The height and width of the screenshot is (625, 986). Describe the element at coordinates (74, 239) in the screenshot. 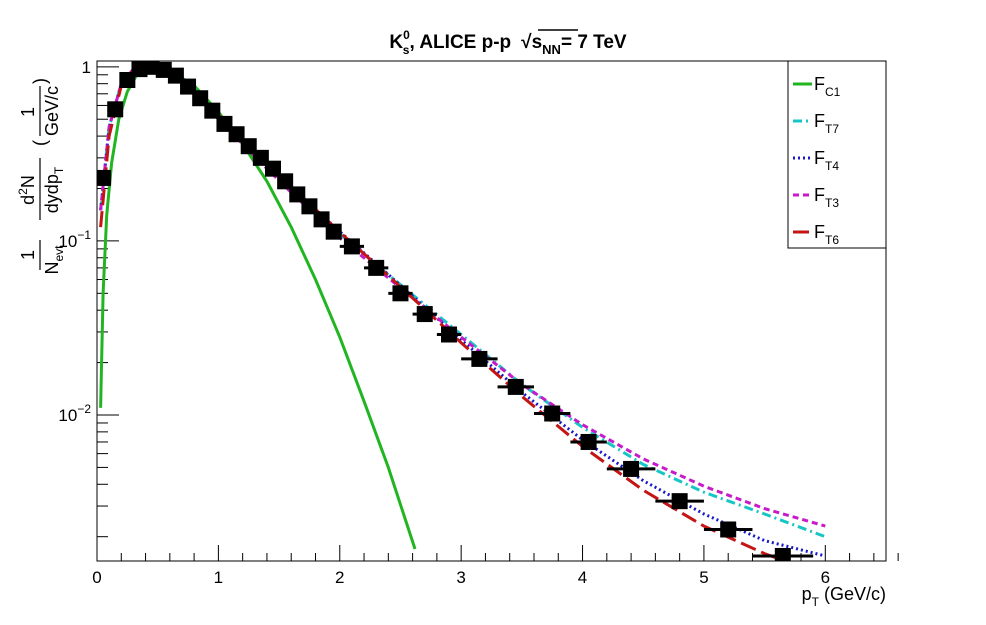

I see `y-tick-label: 10⁻¹` at that location.